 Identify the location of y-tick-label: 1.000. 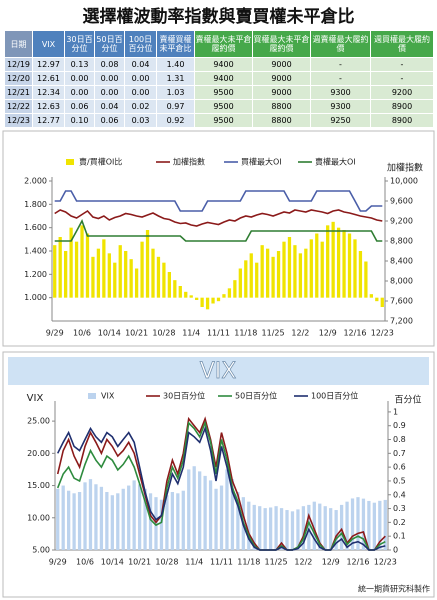
(35, 297).